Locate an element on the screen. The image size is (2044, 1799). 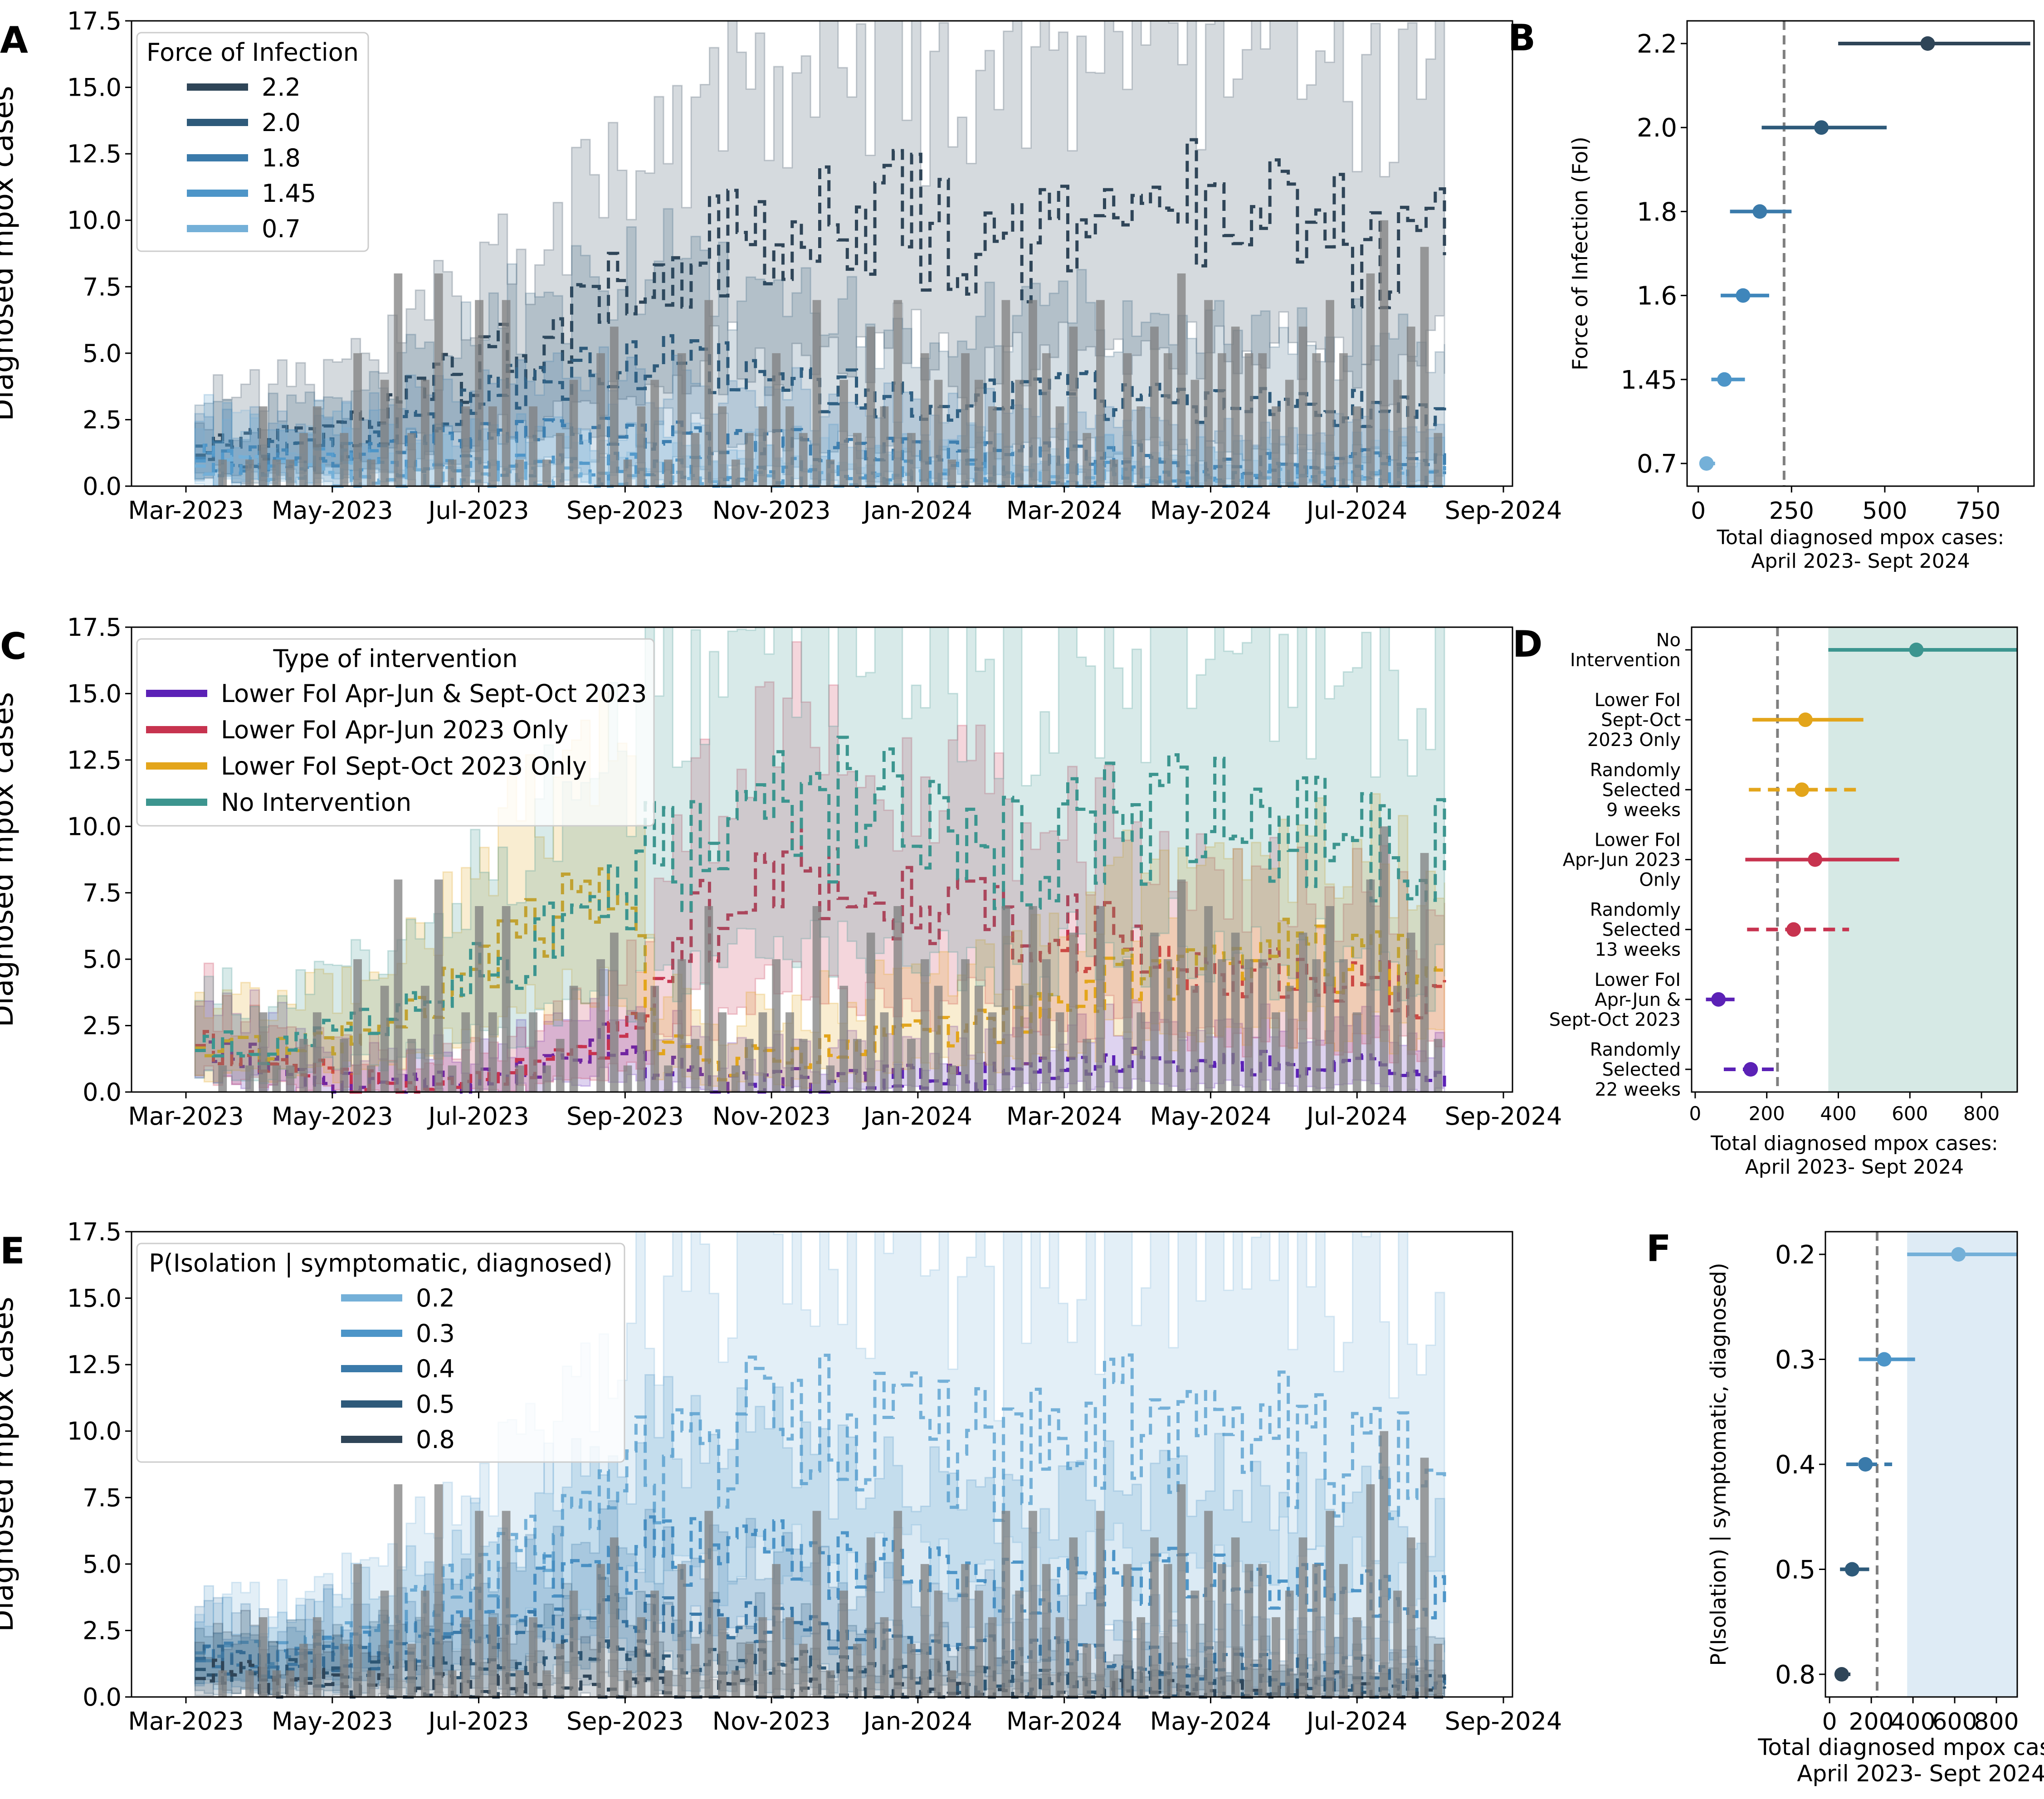
x-tick-label: Jan-2024 is located at coordinates (917, 1116).